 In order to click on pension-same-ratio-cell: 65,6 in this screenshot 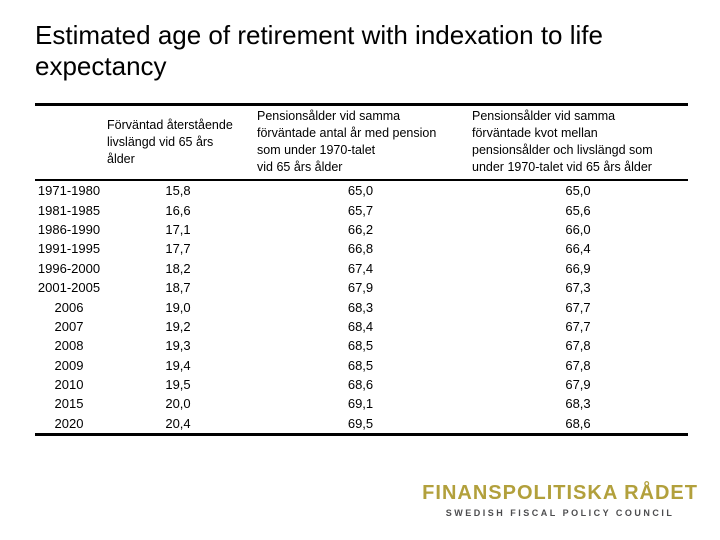, I will do `click(578, 210)`.